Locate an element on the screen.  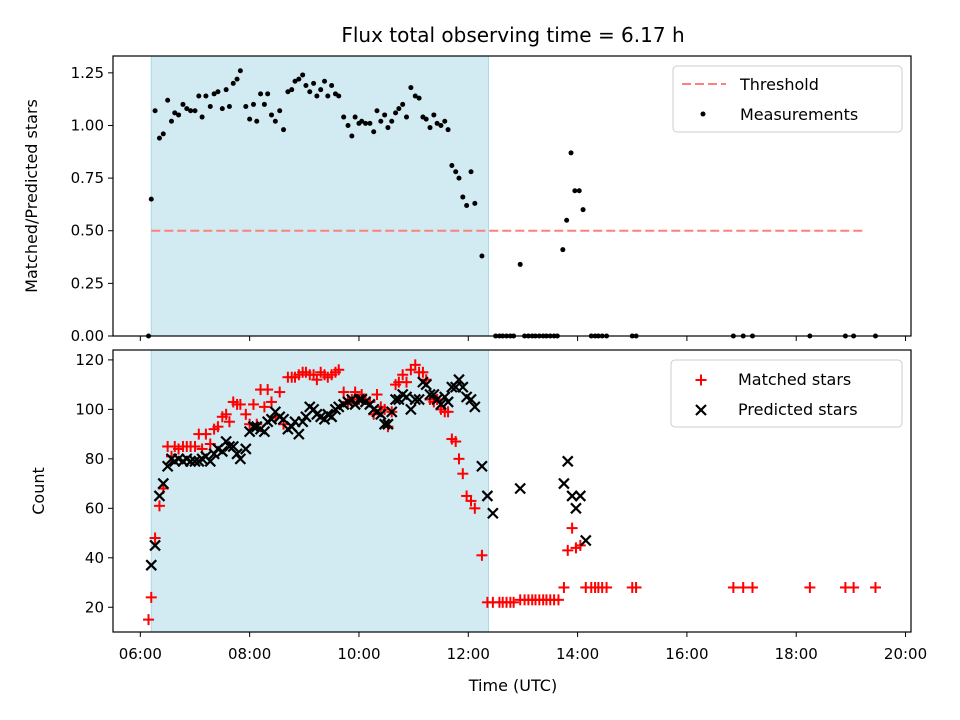
top-y-tick-label: 1.25 is located at coordinates (87, 73).